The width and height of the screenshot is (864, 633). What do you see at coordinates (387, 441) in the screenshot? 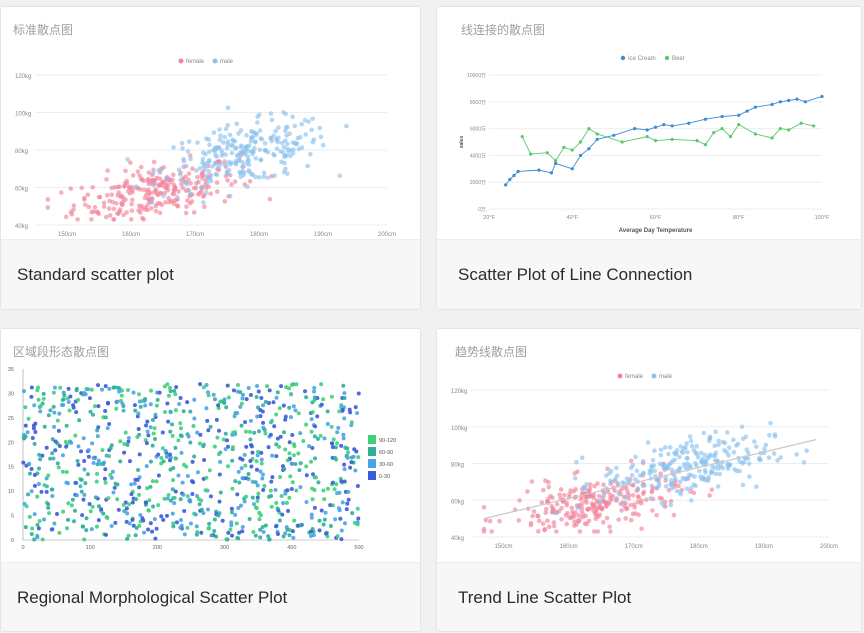
I see `legend-label: 90-120` at bounding box center [387, 441].